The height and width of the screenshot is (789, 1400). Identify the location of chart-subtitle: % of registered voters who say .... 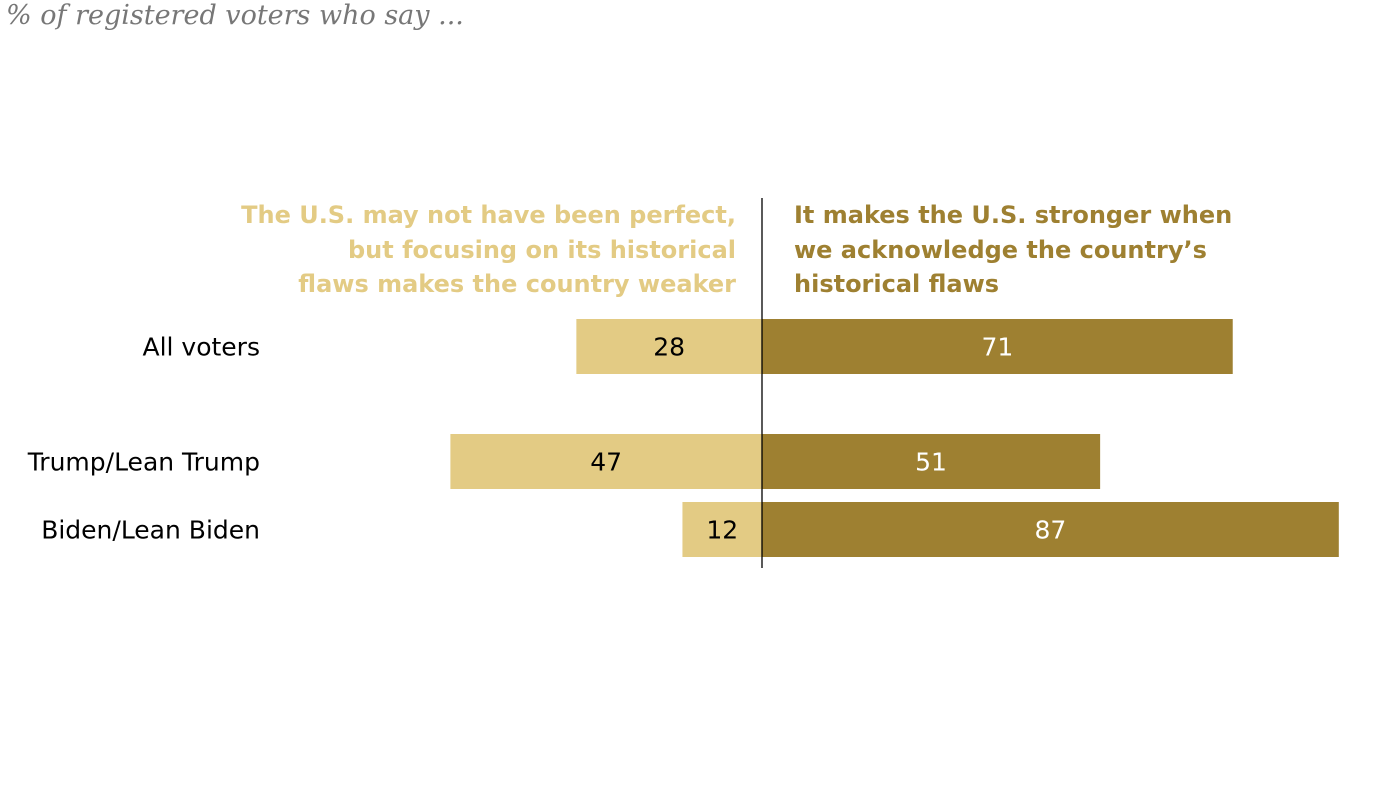
(235, 15).